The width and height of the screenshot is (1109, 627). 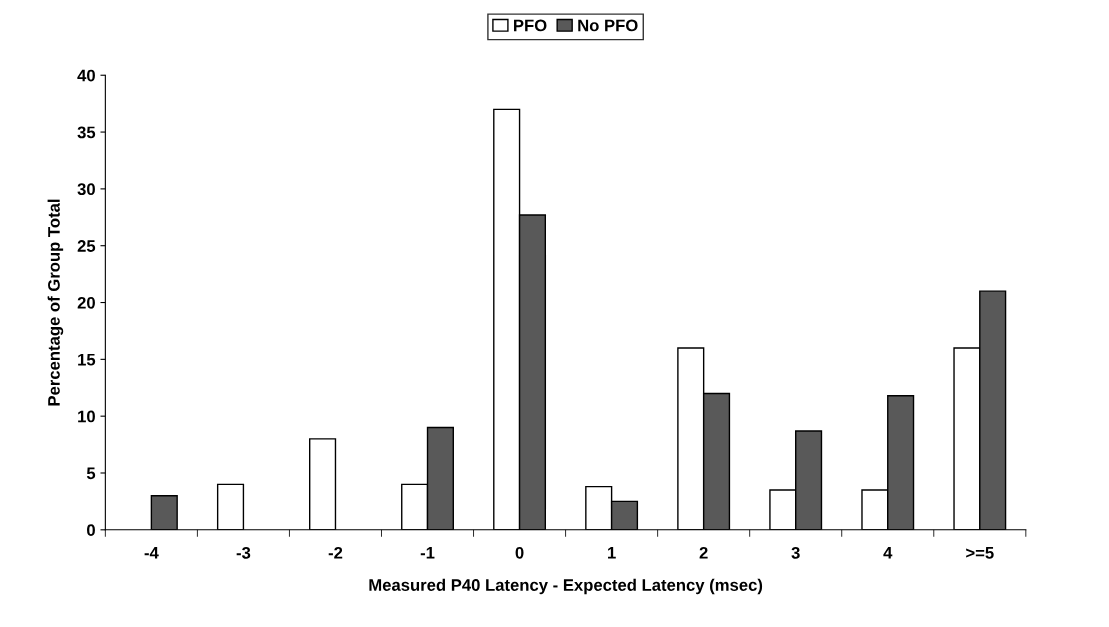 I want to click on y-tick-label: 15, so click(x=87, y=359).